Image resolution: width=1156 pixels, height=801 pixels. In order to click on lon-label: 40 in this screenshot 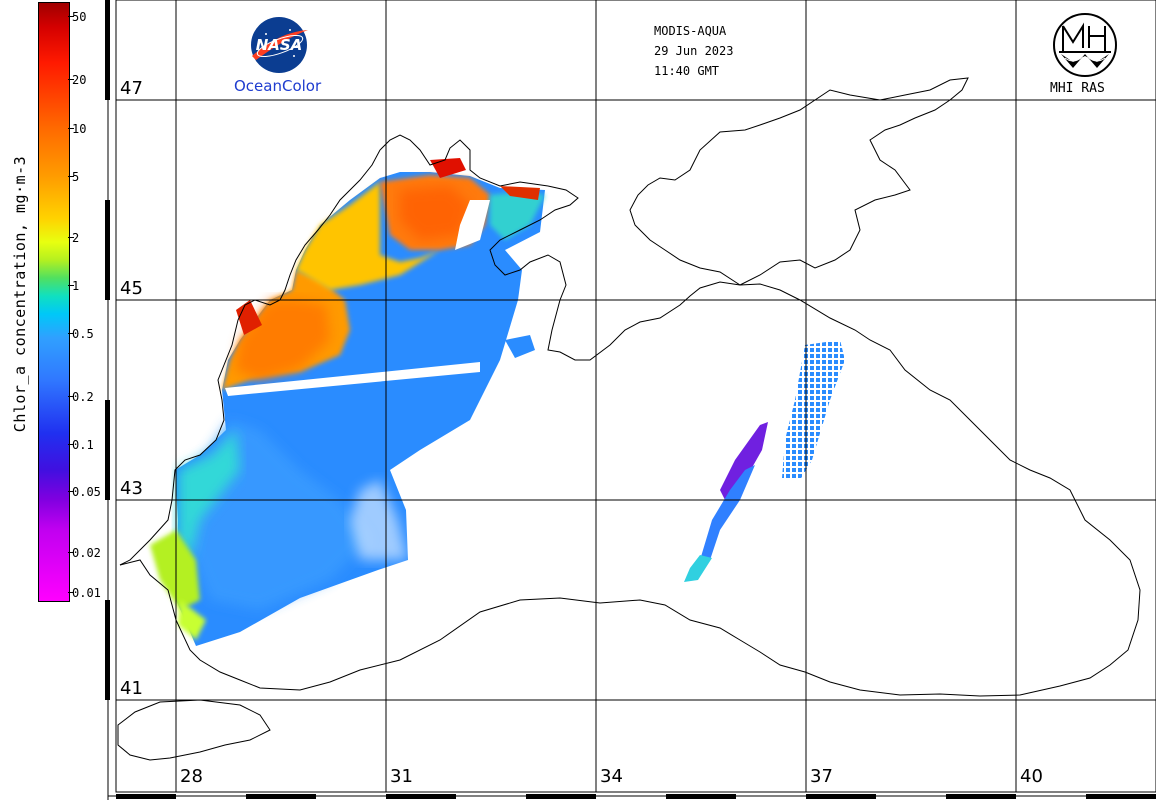, I will do `click(1031, 776)`.